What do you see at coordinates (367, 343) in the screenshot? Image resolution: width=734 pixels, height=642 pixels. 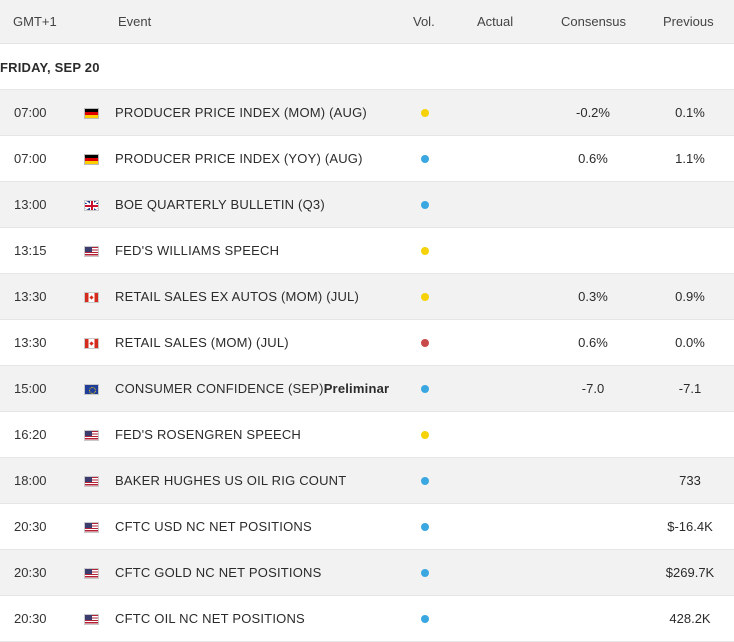 I see `event-row: 13:30 RETAIL SALES (MOM) (JUL) 0.6% 0.0%` at bounding box center [367, 343].